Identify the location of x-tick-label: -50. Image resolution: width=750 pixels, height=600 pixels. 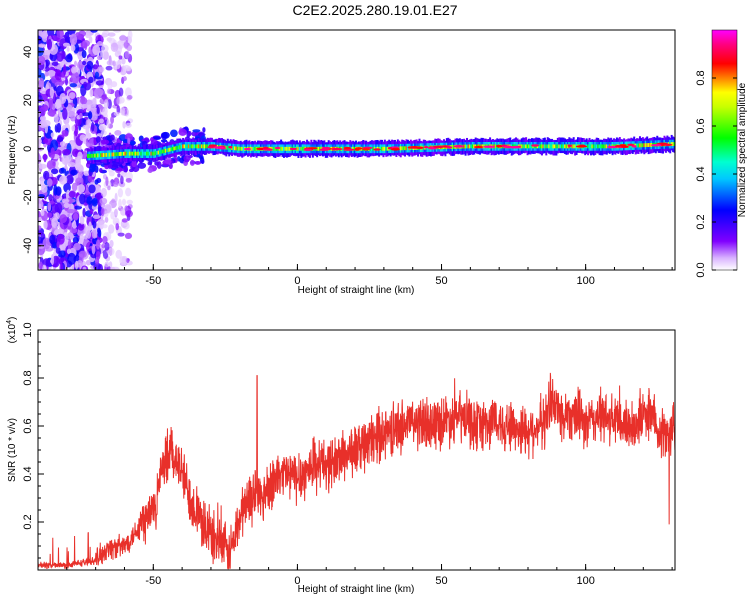
(153, 281).